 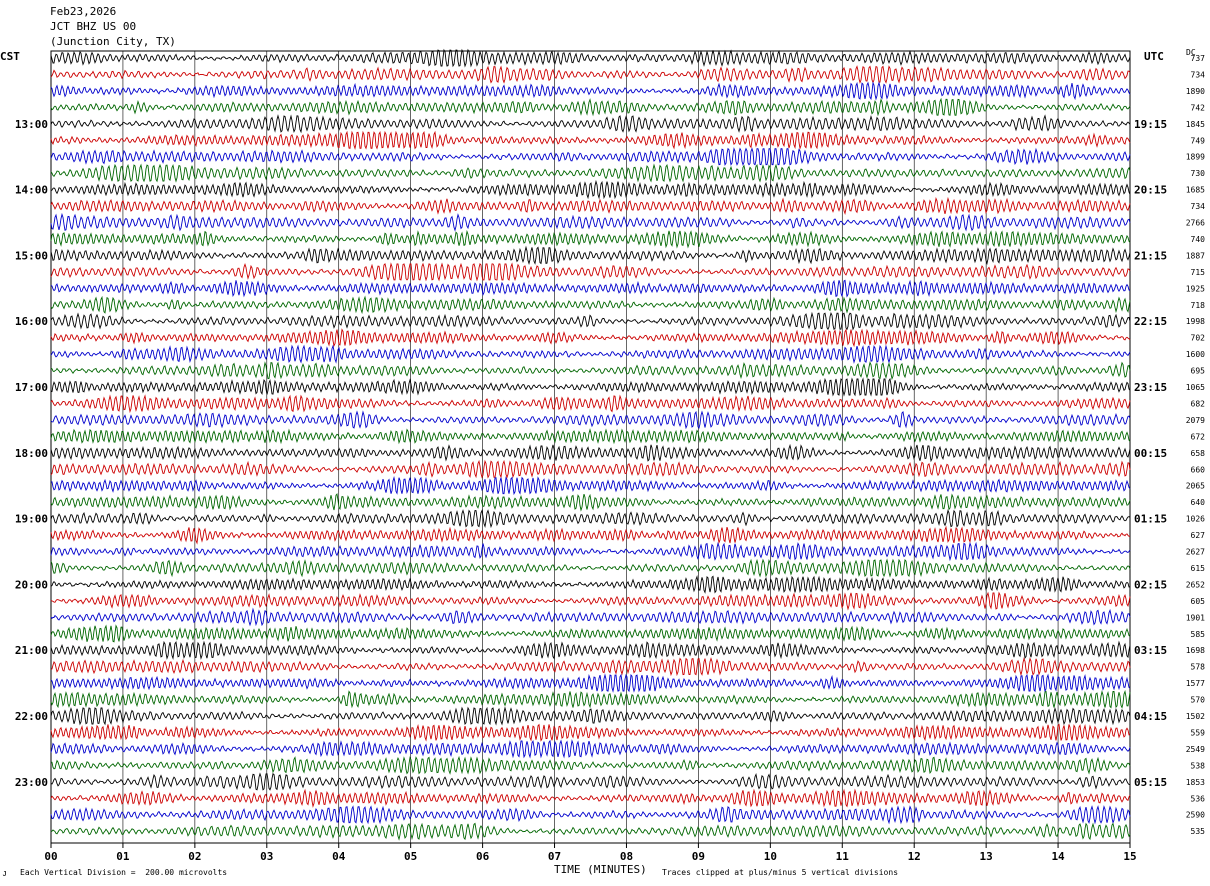 What do you see at coordinates (31, 453) in the screenshot?
I see `left-hour-label: 18:00` at bounding box center [31, 453].